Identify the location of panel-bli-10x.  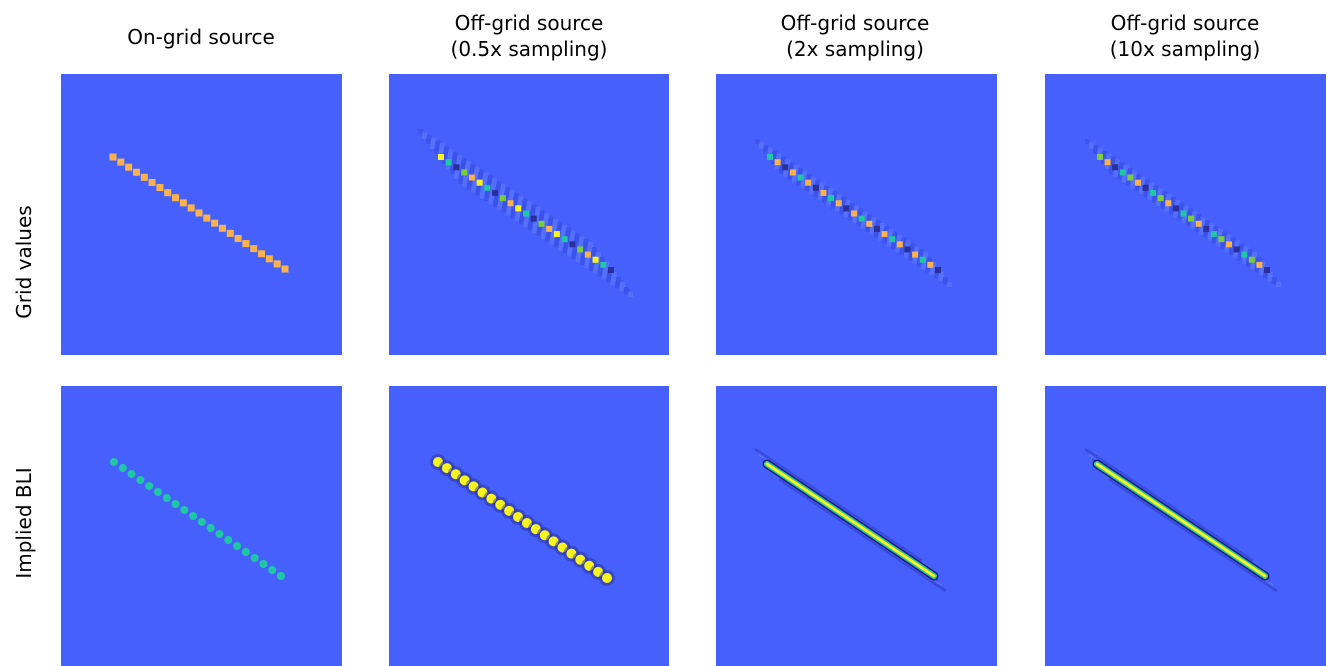
(1185, 526).